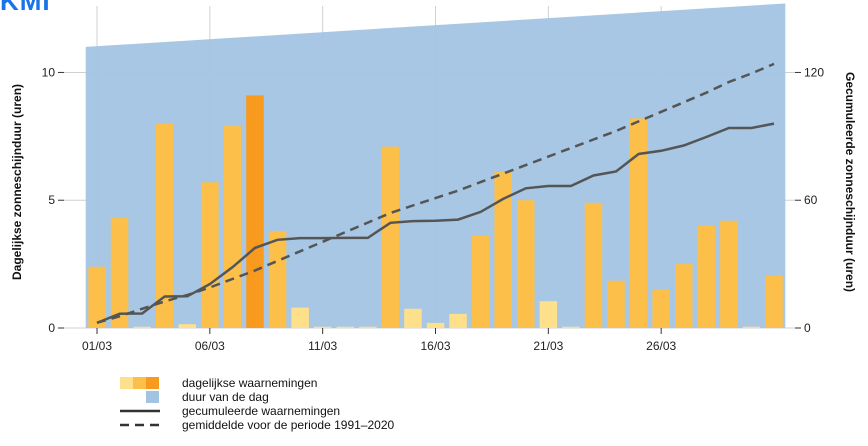 The width and height of the screenshot is (868, 446). Describe the element at coordinates (322, 346) in the screenshot. I see `x-tick-label: 11/03` at that location.